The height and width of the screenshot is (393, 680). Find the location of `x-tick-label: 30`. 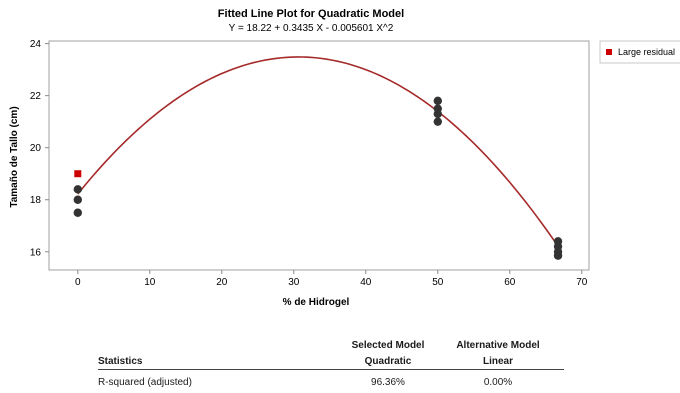

x-tick-label: 30 is located at coordinates (294, 282).